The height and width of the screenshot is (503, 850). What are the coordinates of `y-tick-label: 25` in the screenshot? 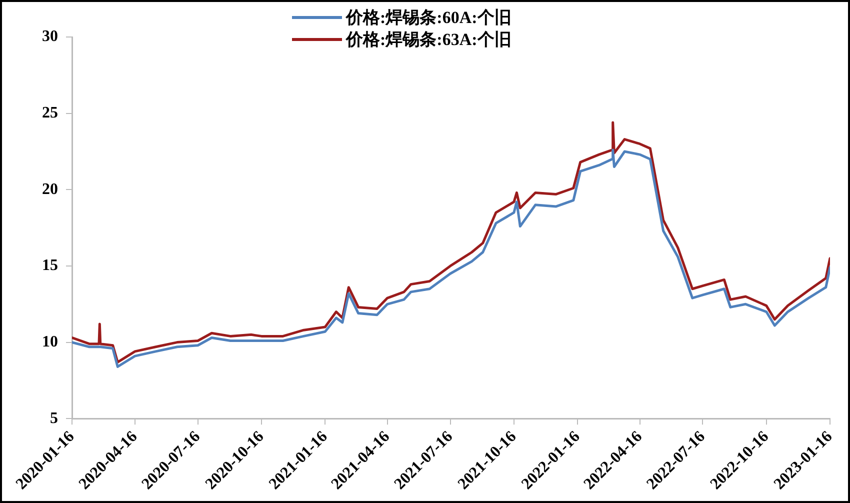 It's located at (50, 113).